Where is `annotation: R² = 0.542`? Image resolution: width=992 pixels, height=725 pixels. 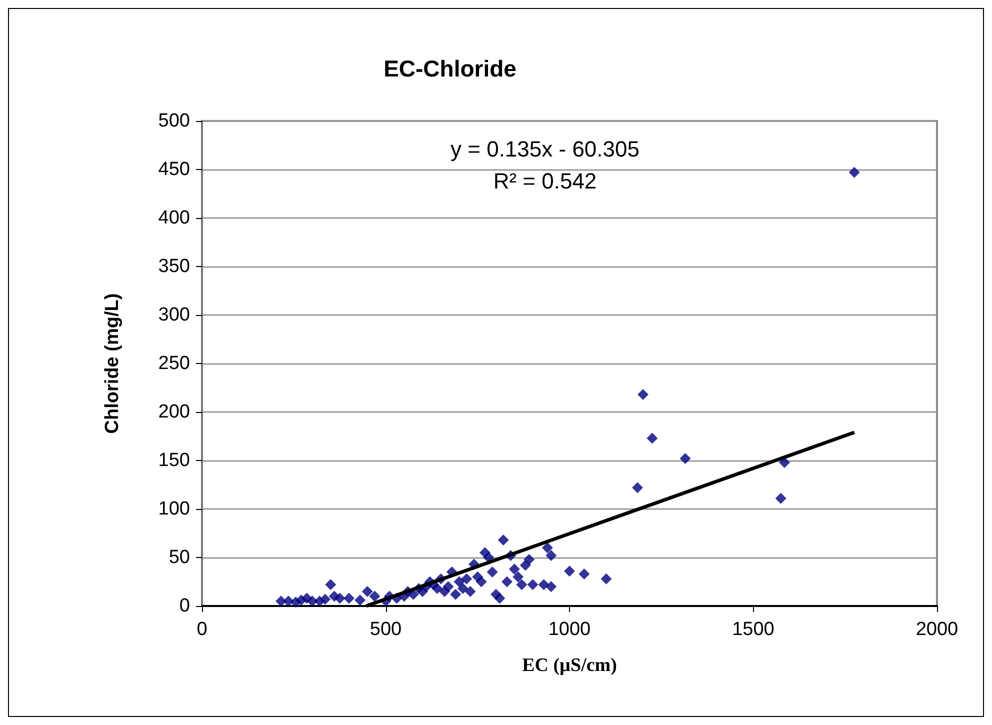
annotation: R² = 0.542 is located at coordinates (545, 181).